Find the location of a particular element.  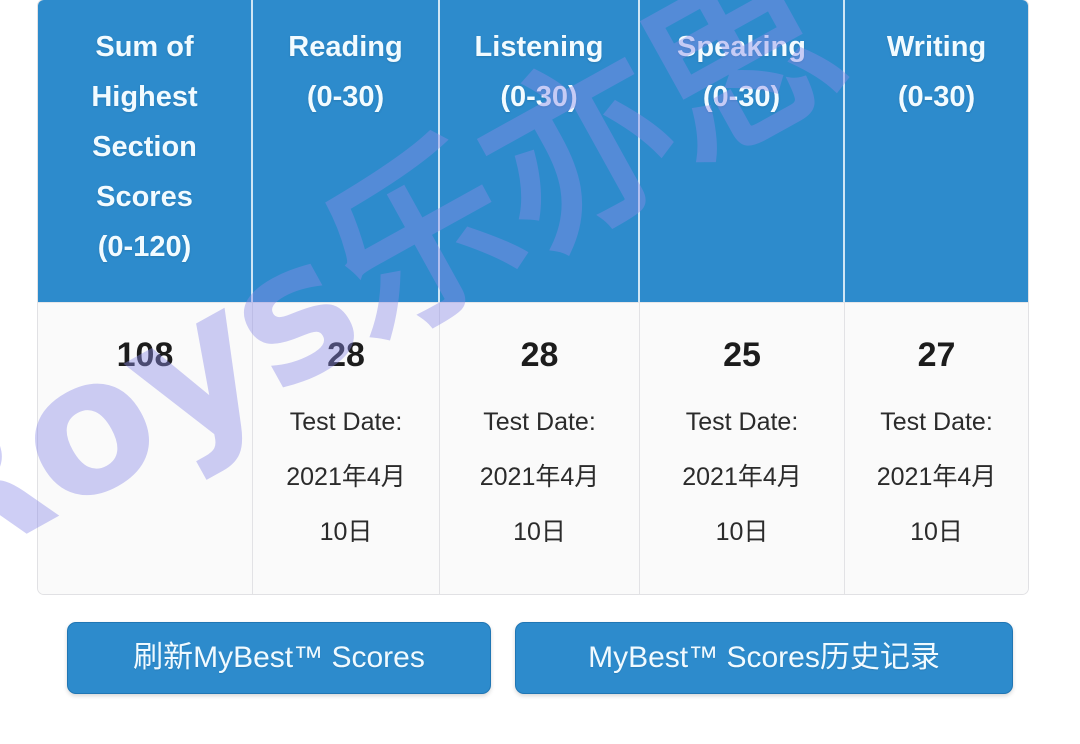

score-value: 27 is located at coordinates (936, 355).